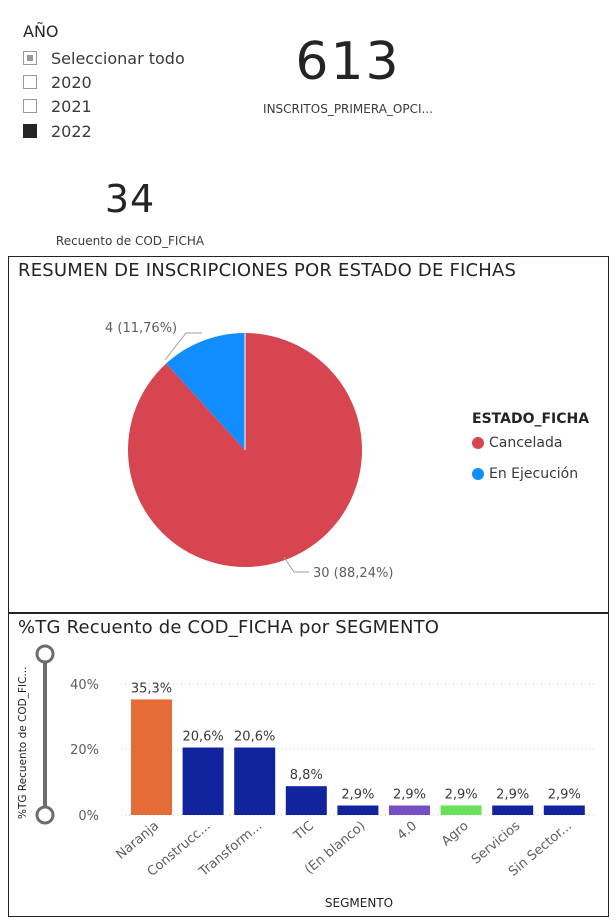 Image resolution: width=616 pixels, height=923 pixels. I want to click on zoom-slider-top-handle, so click(45, 654).